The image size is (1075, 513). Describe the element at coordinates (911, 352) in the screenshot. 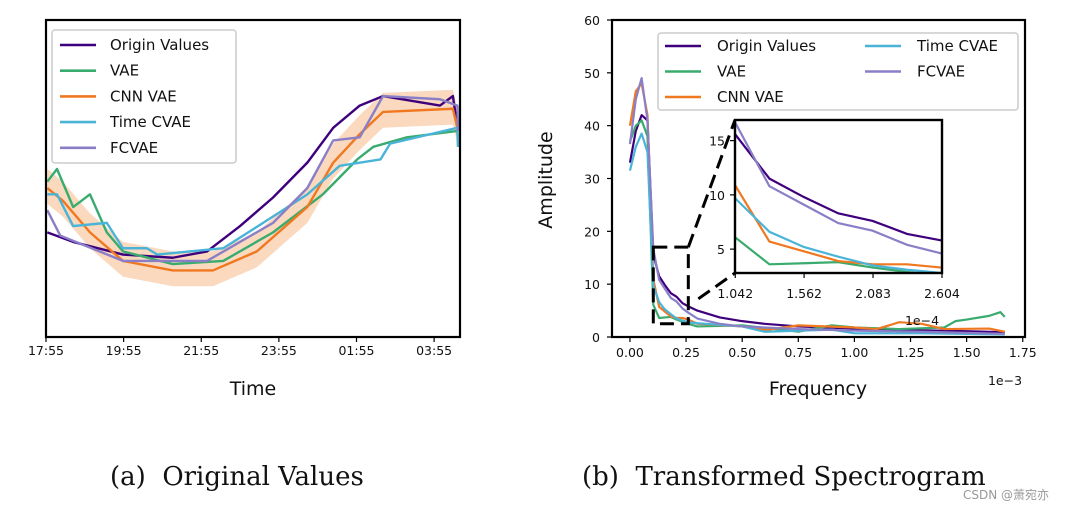

I see `x-tick-label: 1.25` at that location.